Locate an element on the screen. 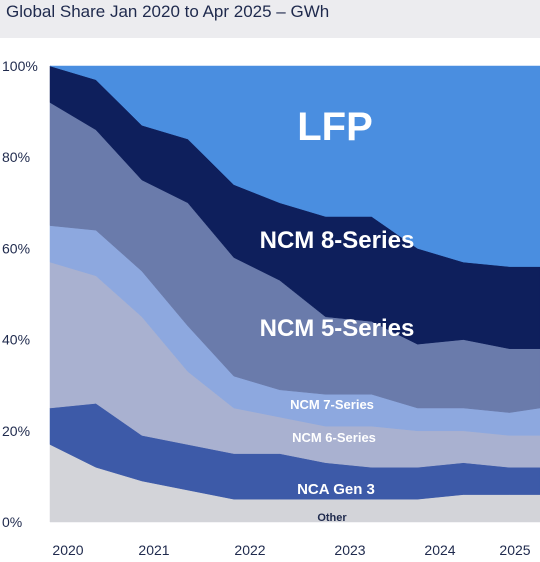  y-tick-label: 40% is located at coordinates (16, 340).